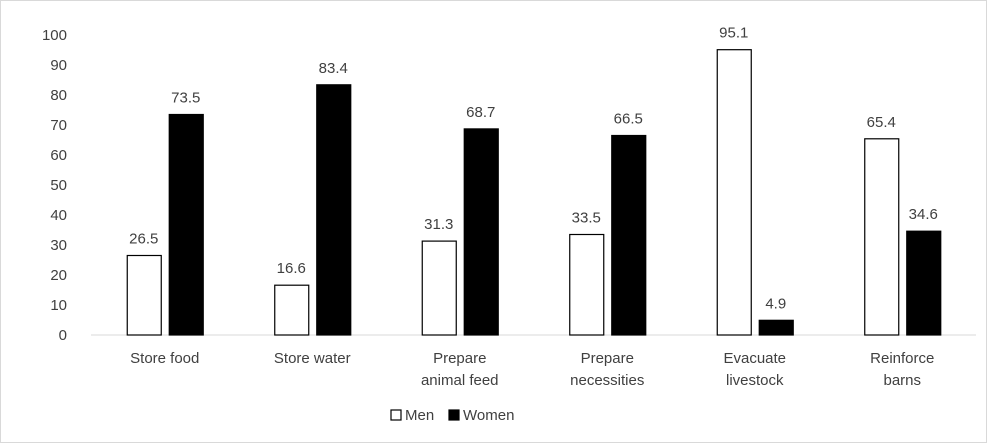 This screenshot has height=447, width=987. Describe the element at coordinates (438, 224) in the screenshot. I see `data-label: 31.3` at that location.